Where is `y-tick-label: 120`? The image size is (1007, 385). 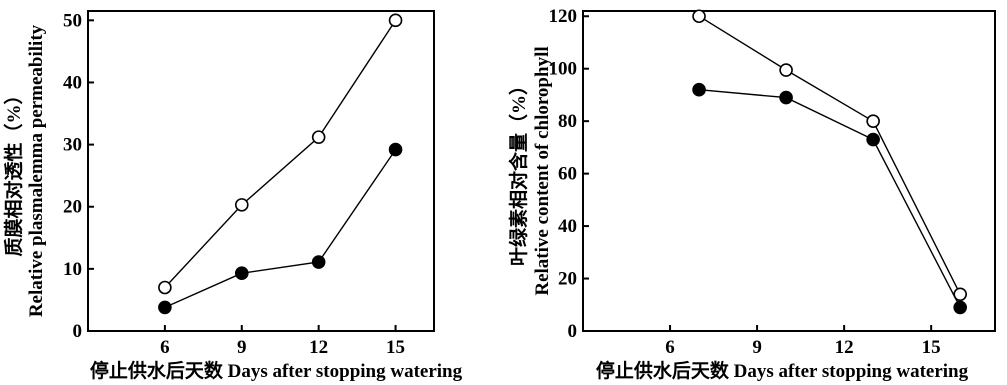 y-tick-label: 120 is located at coordinates (563, 16).